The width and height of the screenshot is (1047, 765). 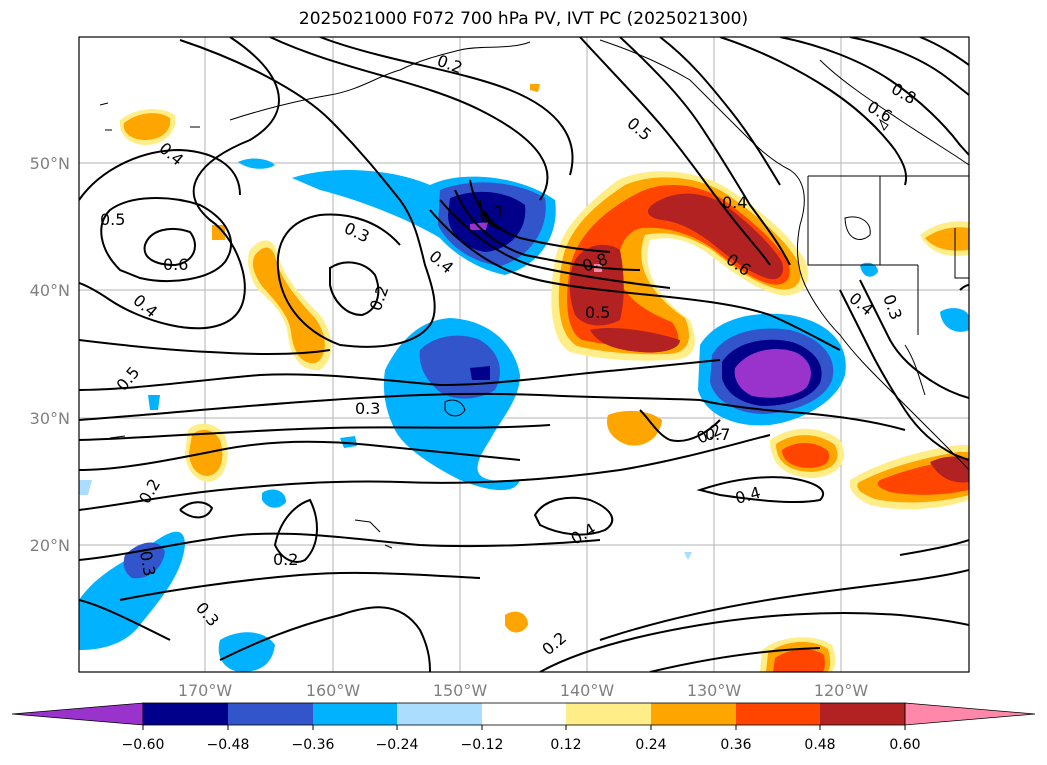 What do you see at coordinates (717, 434) in the screenshot?
I see `contour-label: 0.7` at bounding box center [717, 434].